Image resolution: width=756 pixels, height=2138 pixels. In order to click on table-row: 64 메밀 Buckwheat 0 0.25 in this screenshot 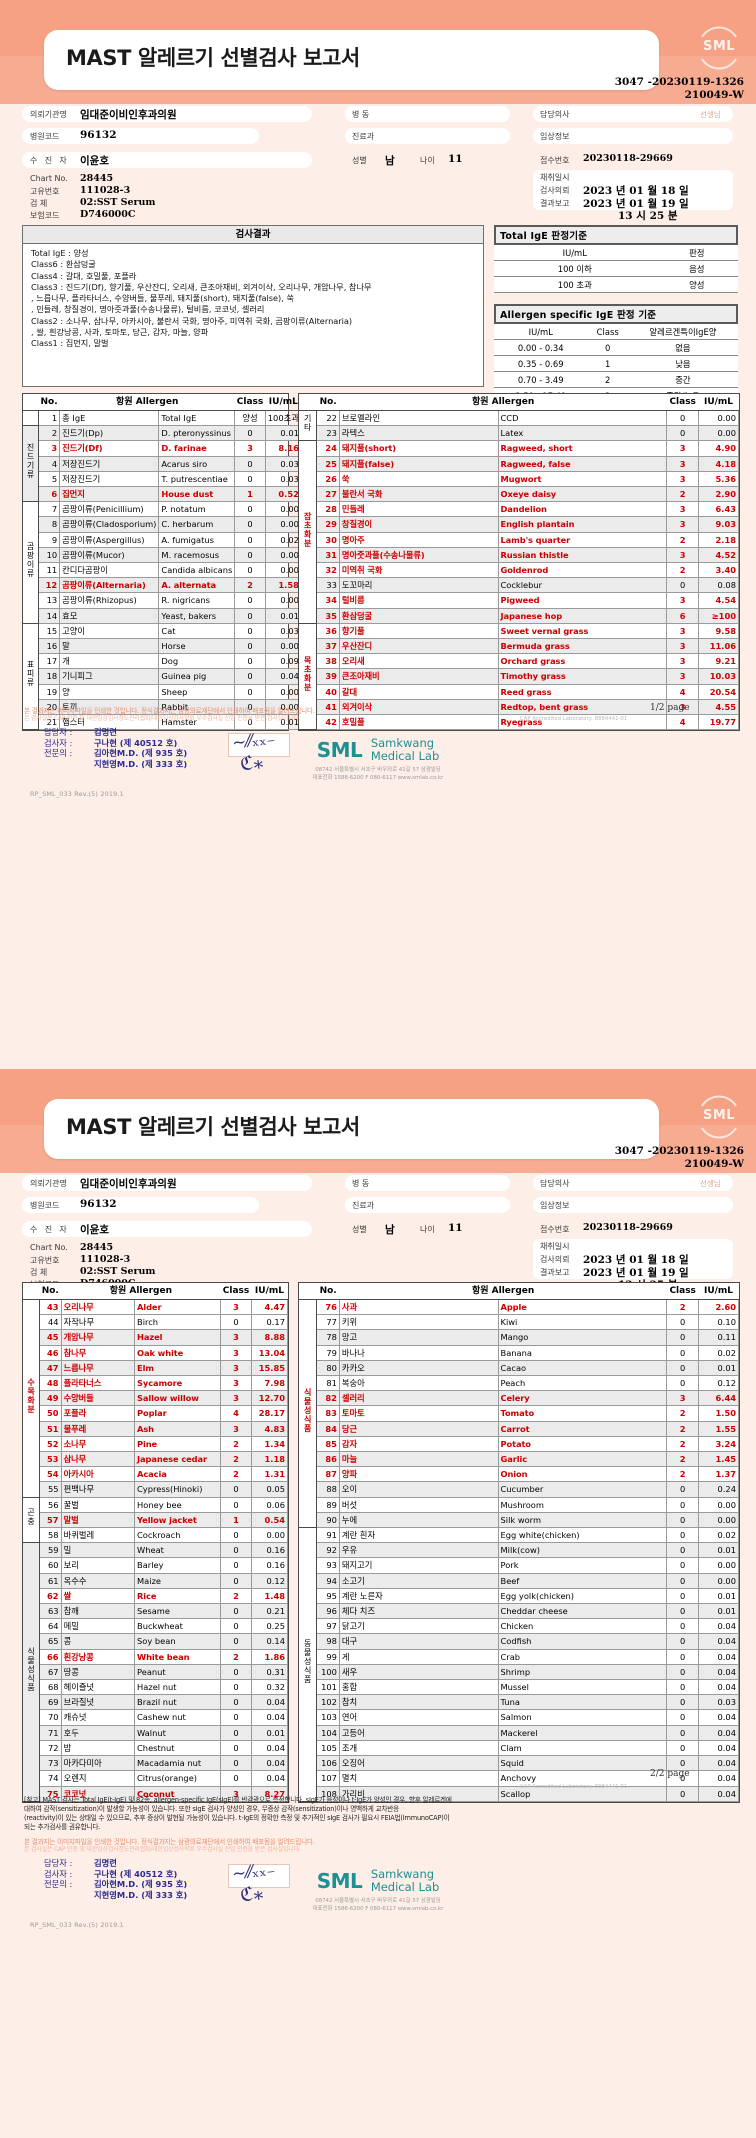, I will do `click(156, 1626)`.